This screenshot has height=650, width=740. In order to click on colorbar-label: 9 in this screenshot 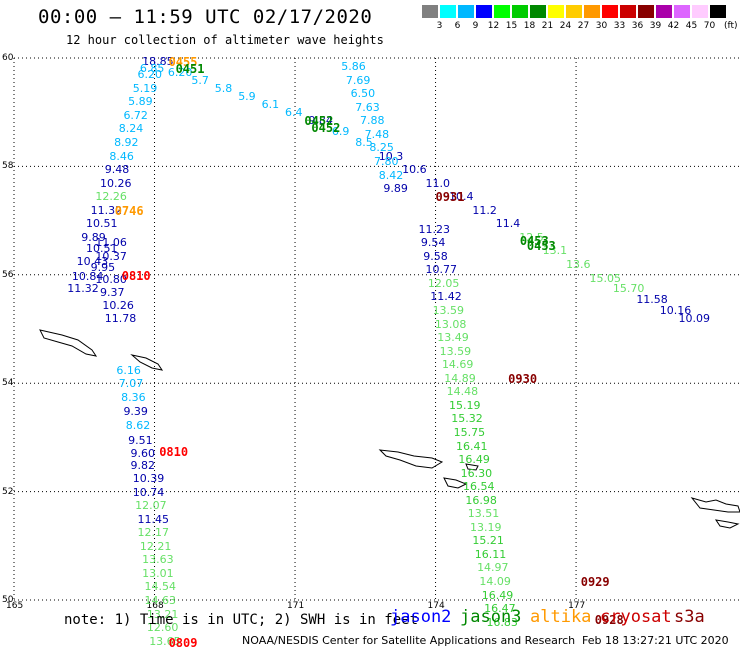, I will do `click(475, 26)`.